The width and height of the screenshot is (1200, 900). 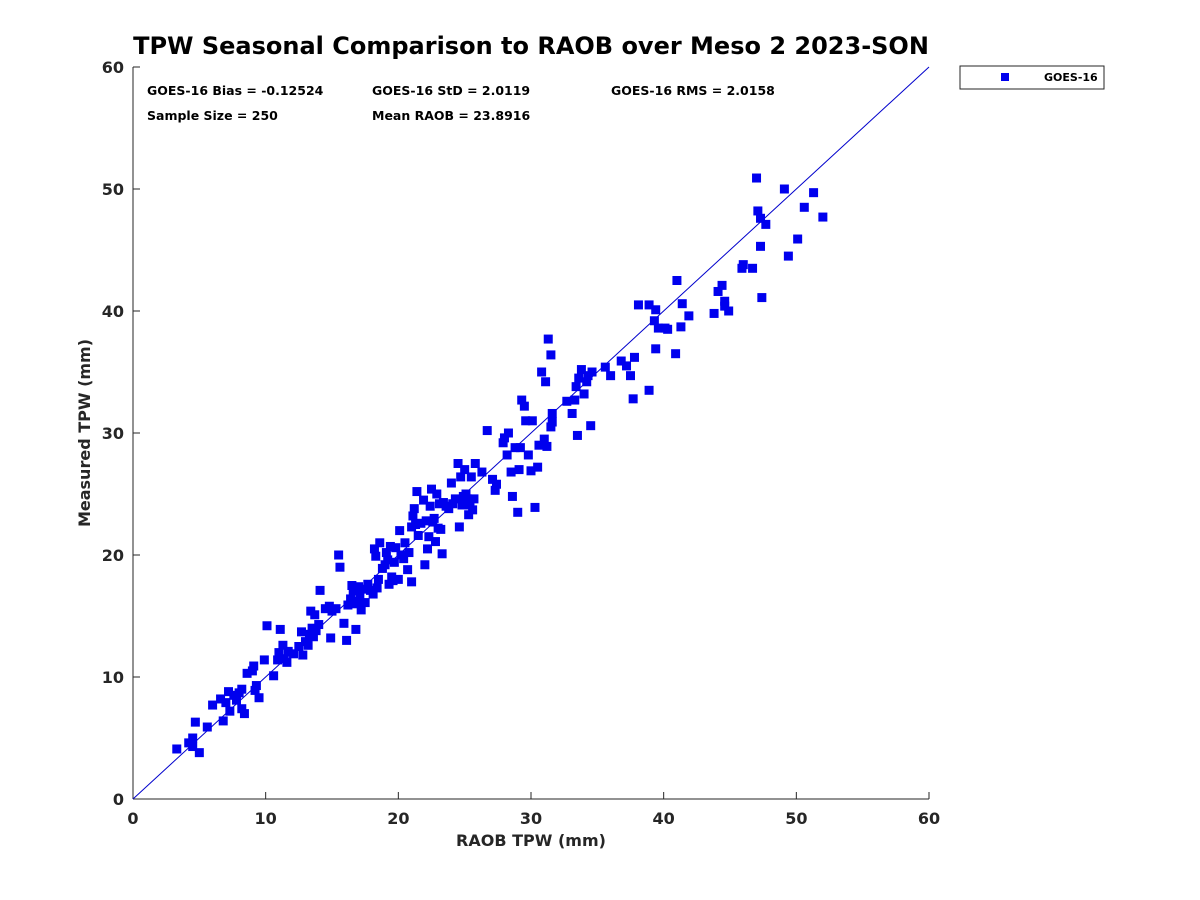 I want to click on y-tick-label: 60, so click(x=113, y=67).